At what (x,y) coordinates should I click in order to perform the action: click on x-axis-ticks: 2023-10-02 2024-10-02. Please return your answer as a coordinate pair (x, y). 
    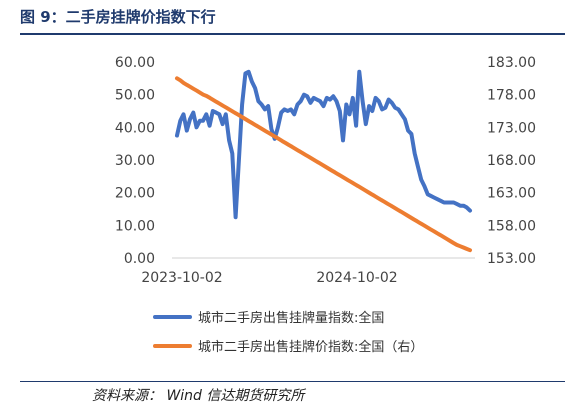
    Looking at the image, I should click on (269, 278).